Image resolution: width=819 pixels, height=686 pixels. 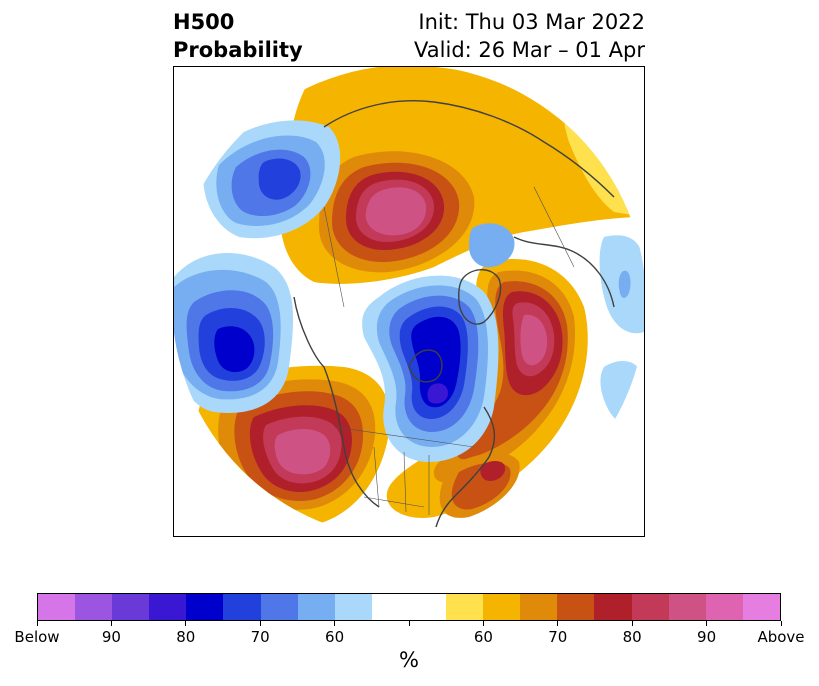 What do you see at coordinates (336, 402) in the screenshot?
I see `coastline-north-america-west` at bounding box center [336, 402].